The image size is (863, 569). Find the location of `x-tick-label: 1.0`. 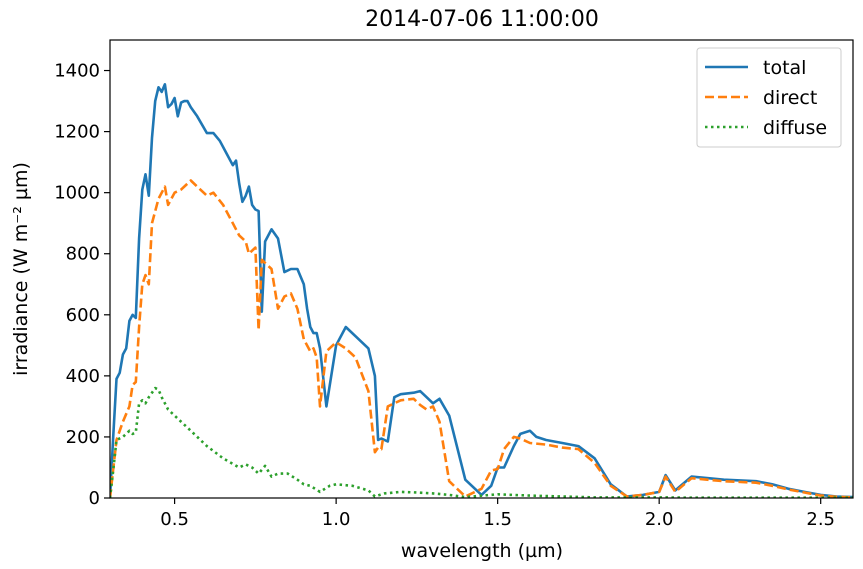

x-tick-label: 1.0 is located at coordinates (336, 519).